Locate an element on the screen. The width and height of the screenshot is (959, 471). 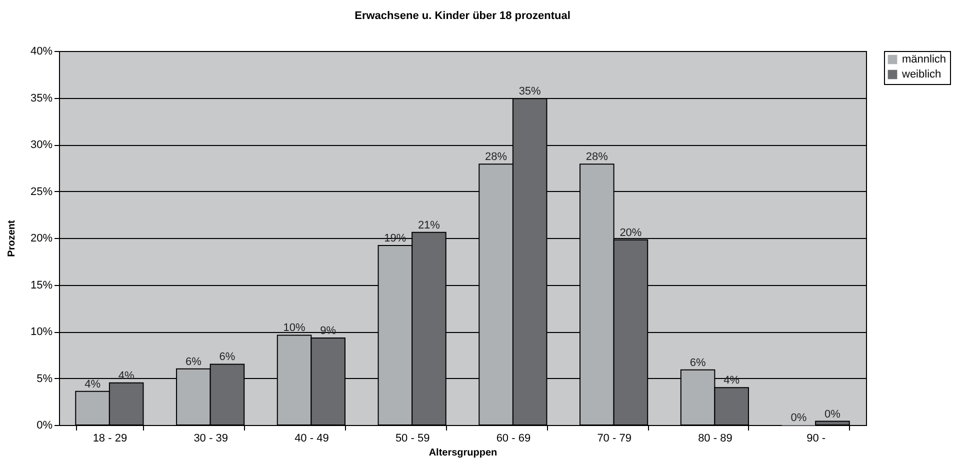
legend-label: männlich is located at coordinates (924, 60).